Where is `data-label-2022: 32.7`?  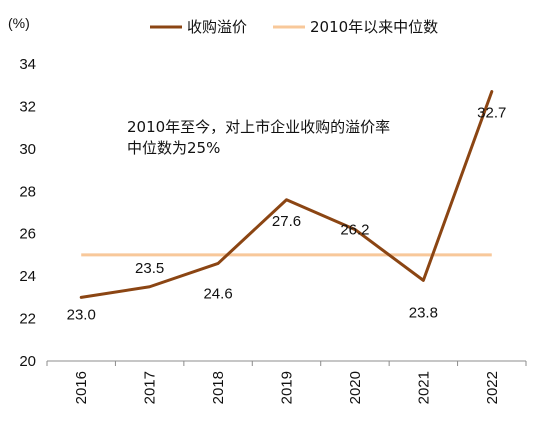
data-label-2022: 32.7 is located at coordinates (491, 113).